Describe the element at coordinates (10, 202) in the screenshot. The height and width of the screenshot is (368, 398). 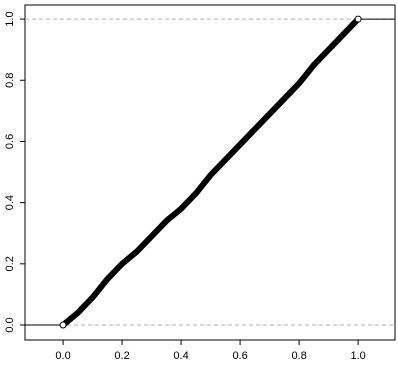
I see `y-tick-label: 0.4` at that location.